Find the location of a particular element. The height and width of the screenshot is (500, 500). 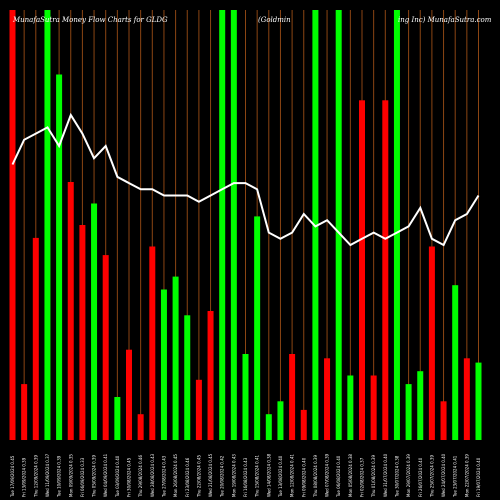

x-tick-label: Mon 29/07/2024 0.39 is located at coordinates (408, 475).